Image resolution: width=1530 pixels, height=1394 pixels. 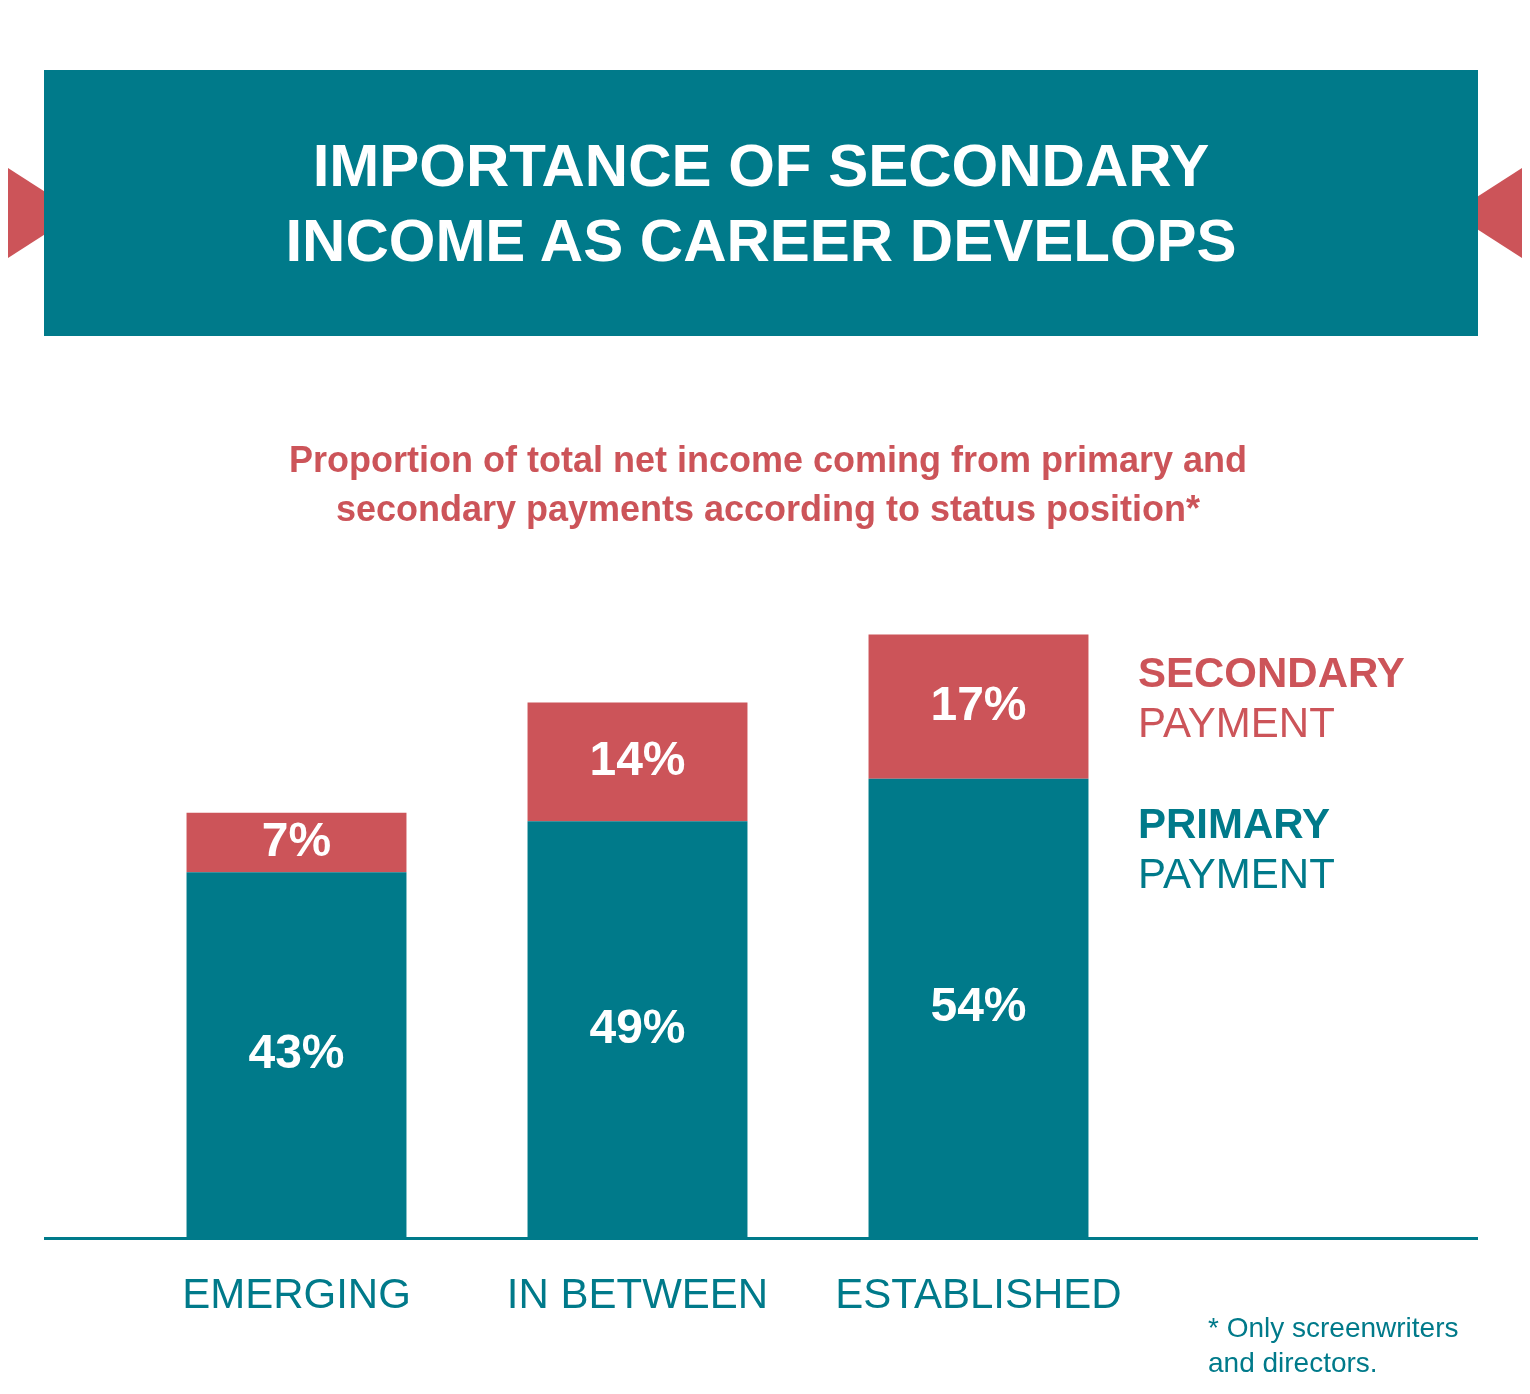 I want to click on x-tick-label: ESTABLISHED, so click(x=978, y=1294).